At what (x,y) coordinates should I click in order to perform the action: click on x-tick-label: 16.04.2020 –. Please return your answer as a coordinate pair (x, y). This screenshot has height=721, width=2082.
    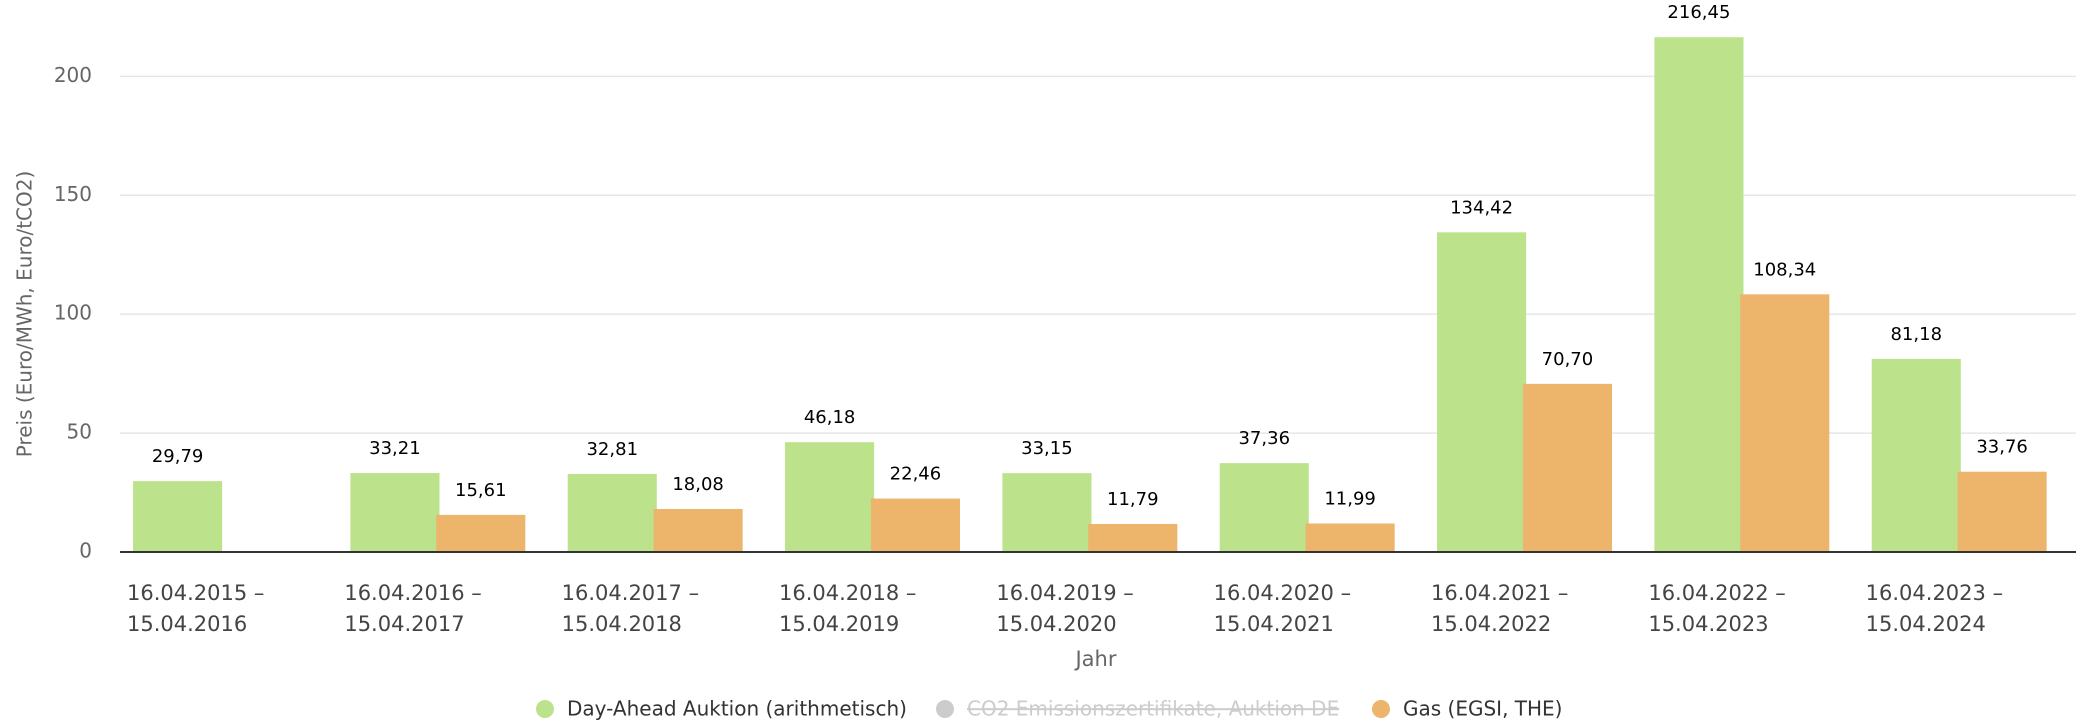
    Looking at the image, I should click on (1282, 593).